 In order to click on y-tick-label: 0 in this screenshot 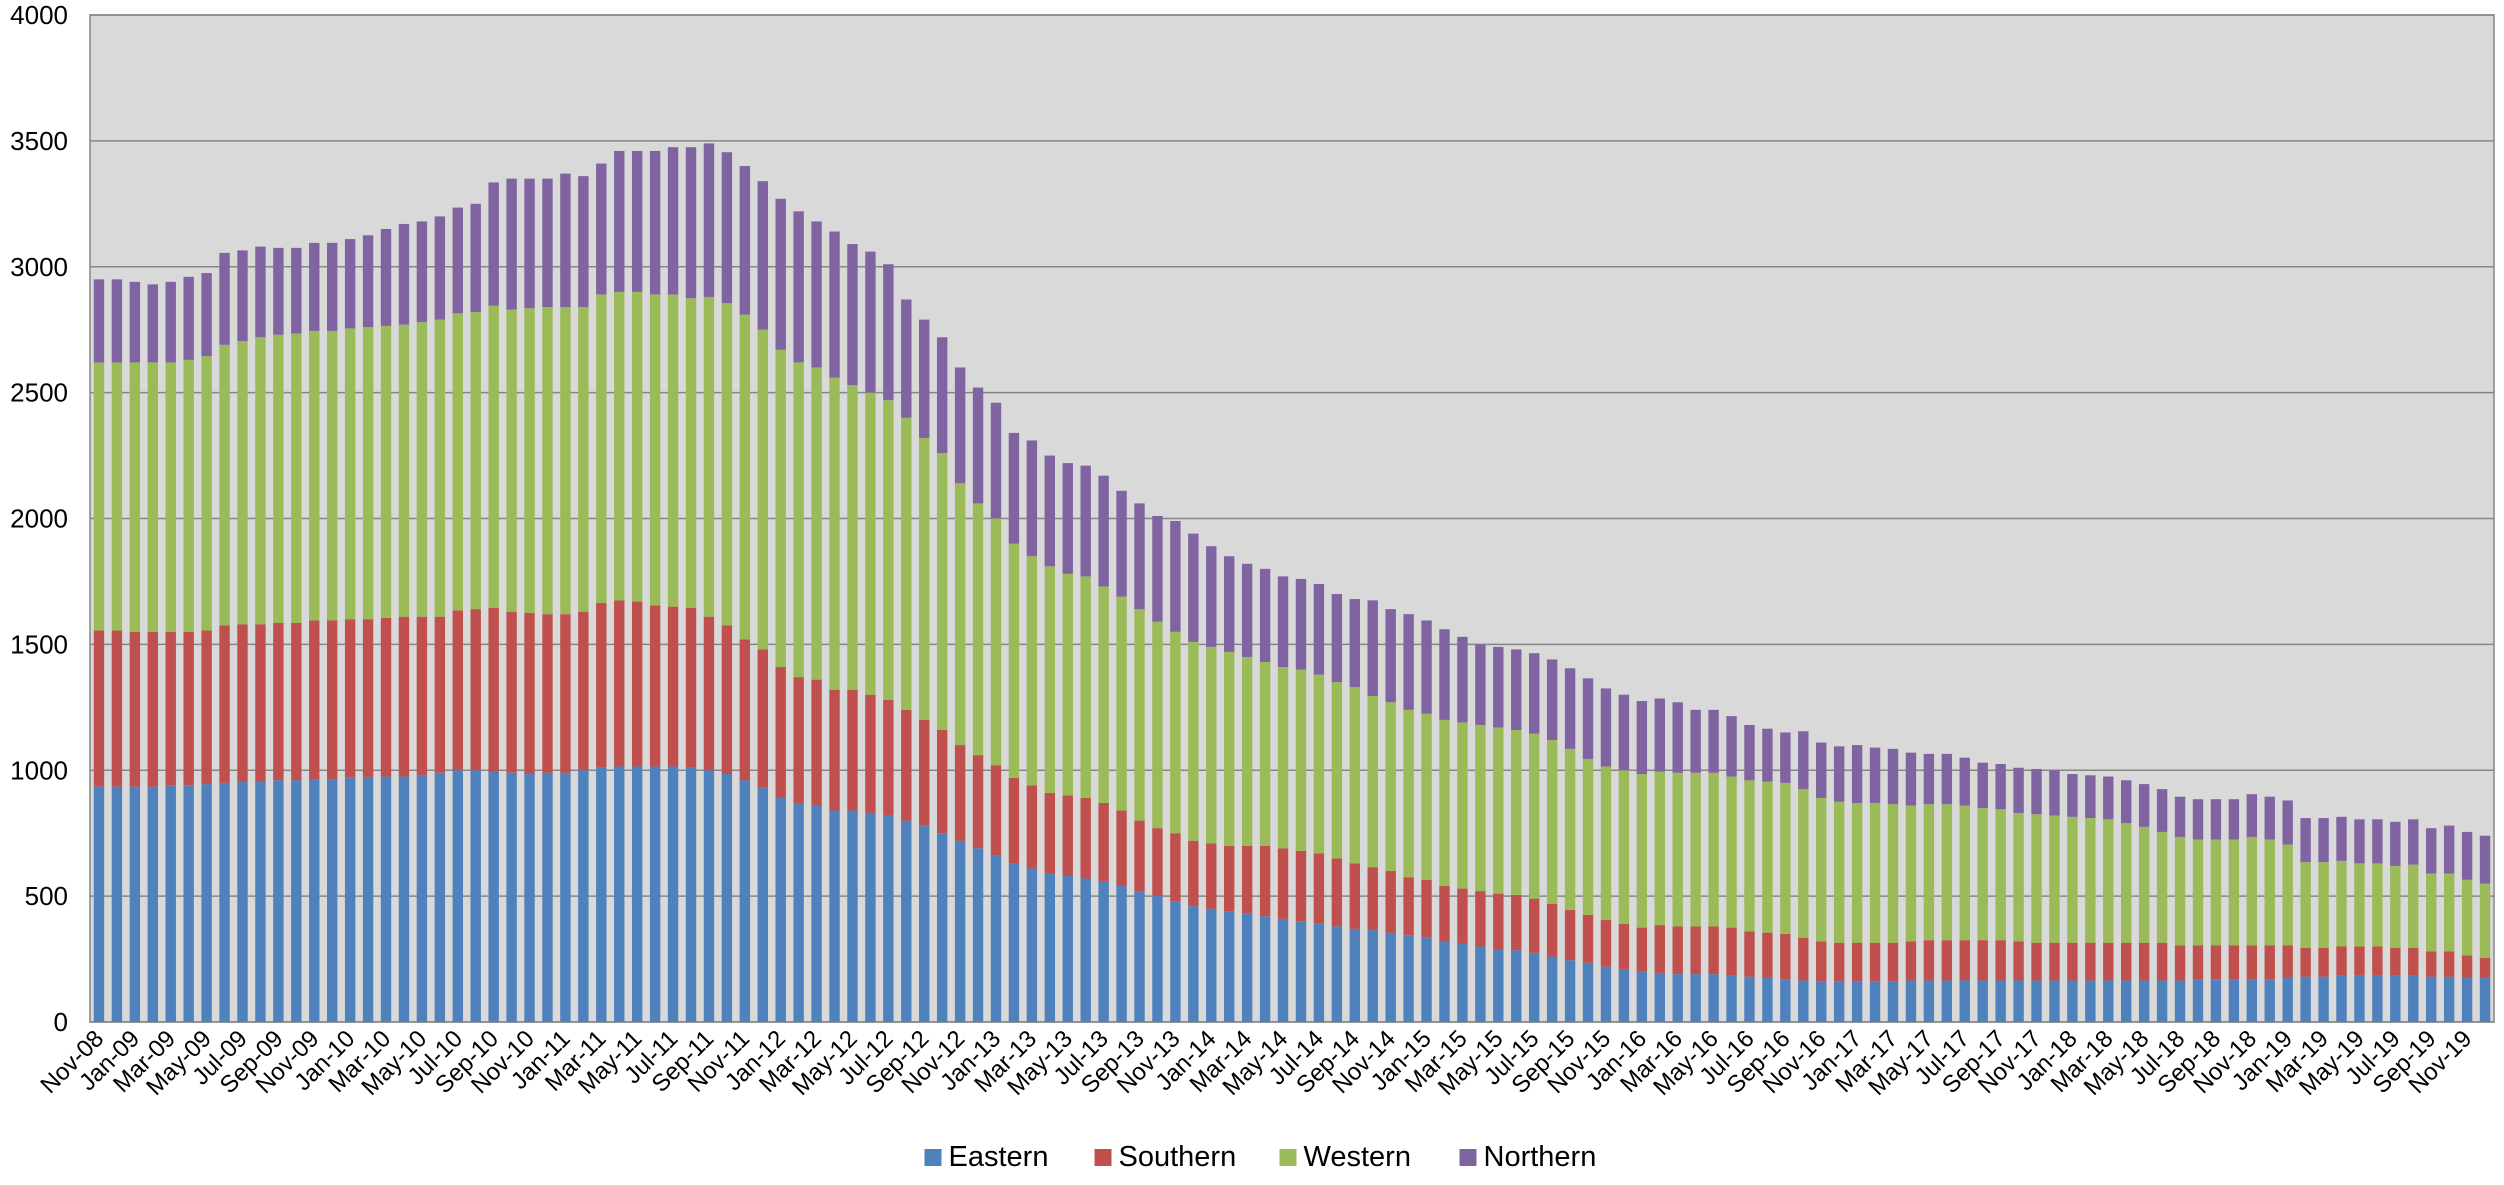, I will do `click(61, 1022)`.